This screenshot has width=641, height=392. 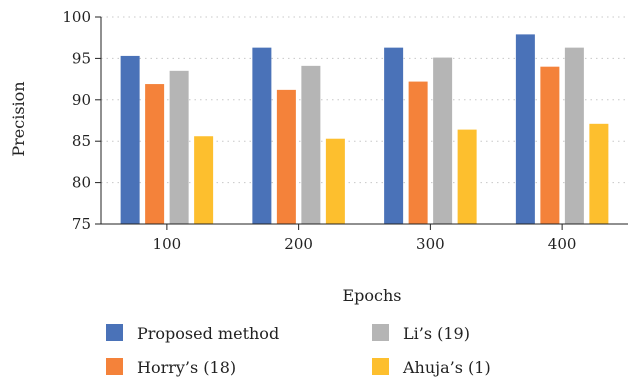 I want to click on legend-label: Ahuja’s (1), so click(x=446, y=367).